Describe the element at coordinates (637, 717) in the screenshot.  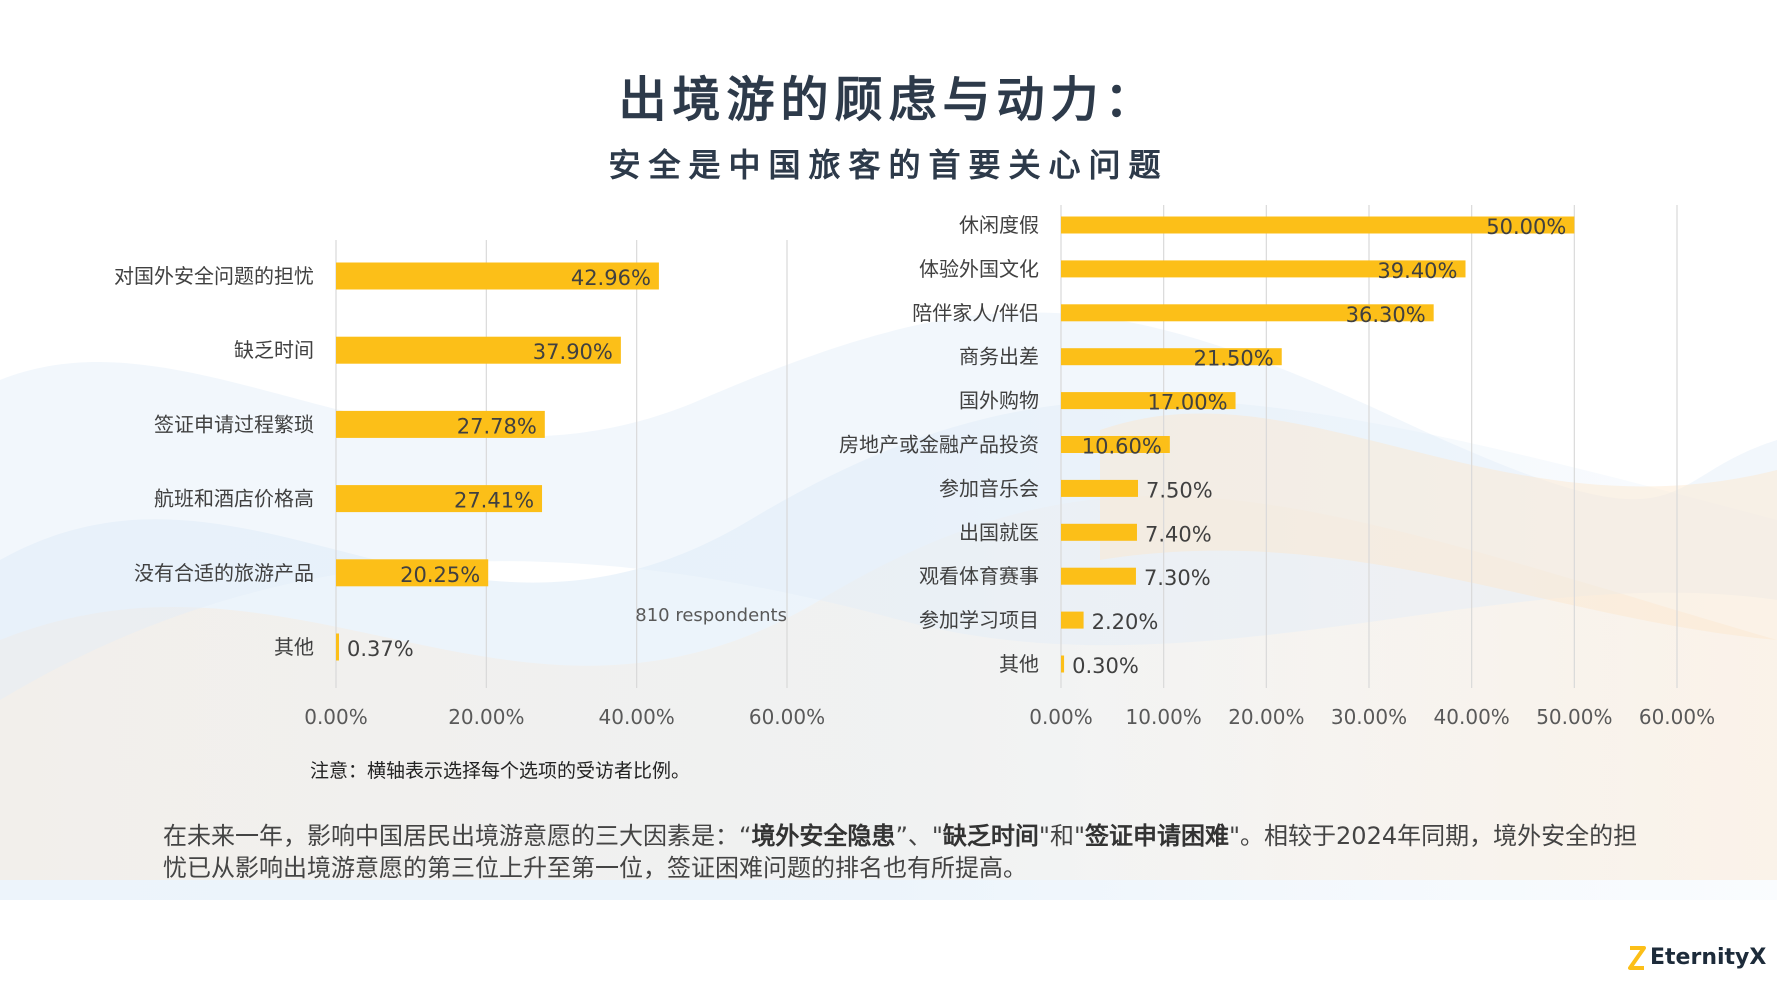
I see `left-chart-tick-label: 40.00%` at that location.